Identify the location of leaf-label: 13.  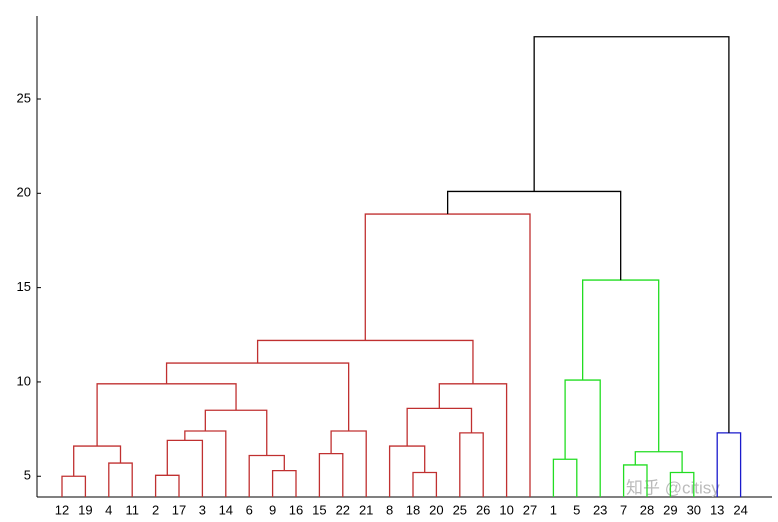
(717, 509).